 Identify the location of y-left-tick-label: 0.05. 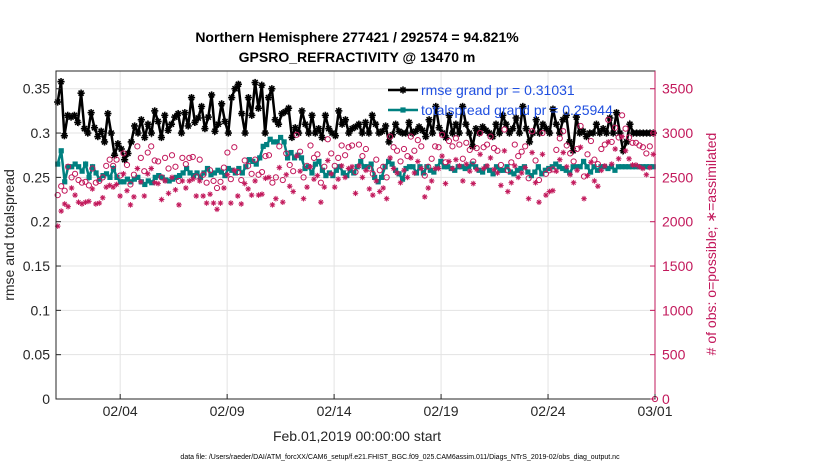
(36, 355).